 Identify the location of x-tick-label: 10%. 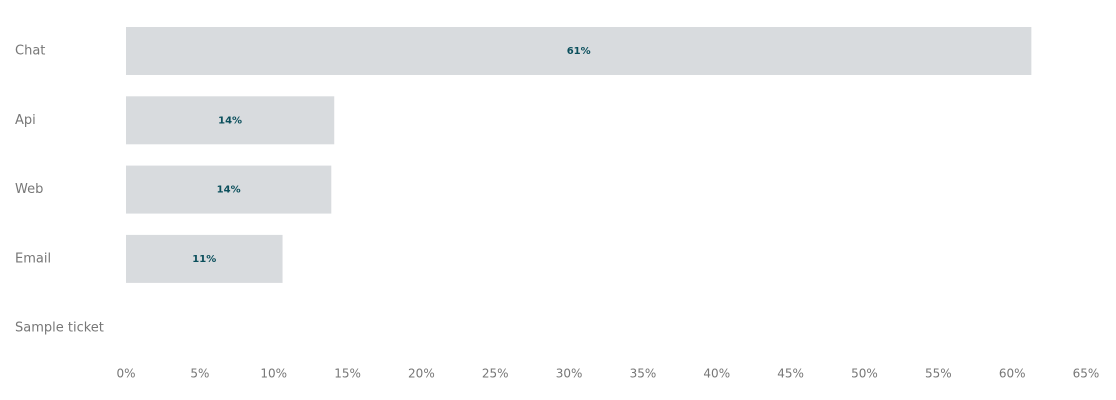
(273, 374).